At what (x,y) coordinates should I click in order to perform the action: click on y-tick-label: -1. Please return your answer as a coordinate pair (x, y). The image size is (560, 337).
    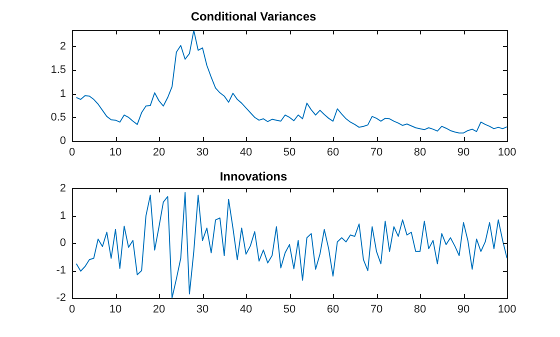
    Looking at the image, I should click on (61, 270).